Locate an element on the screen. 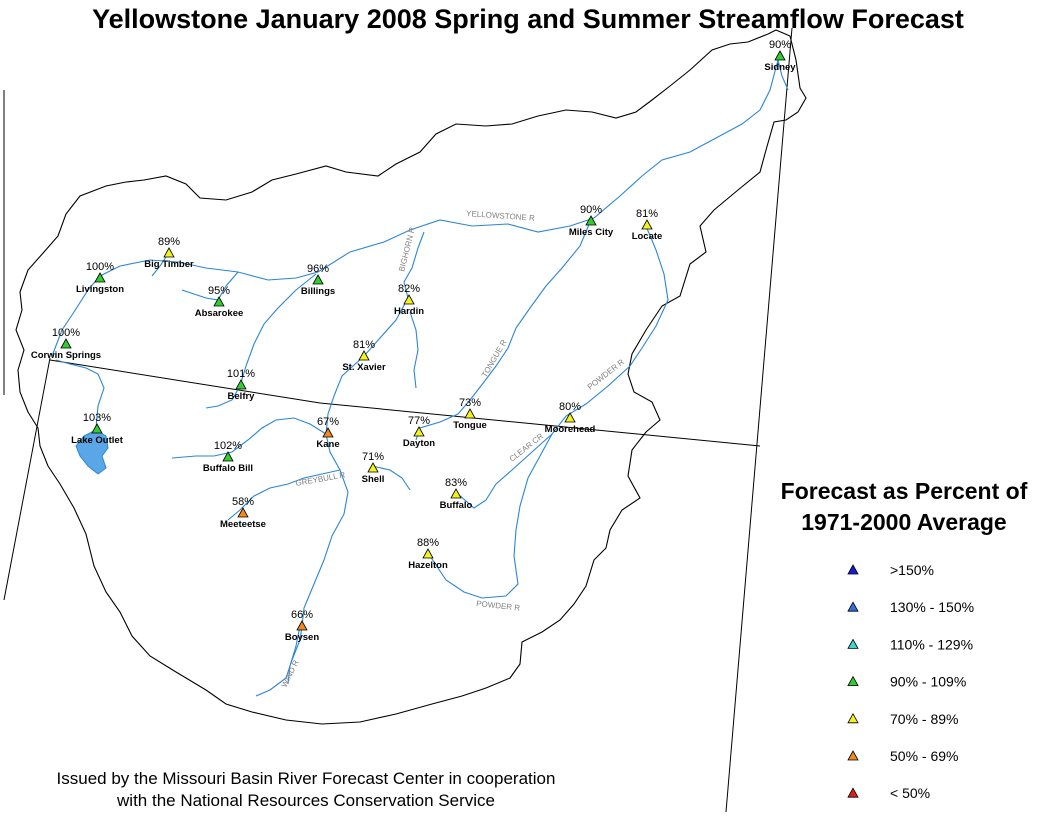  legend-item: 70% - 89% is located at coordinates (902, 719).